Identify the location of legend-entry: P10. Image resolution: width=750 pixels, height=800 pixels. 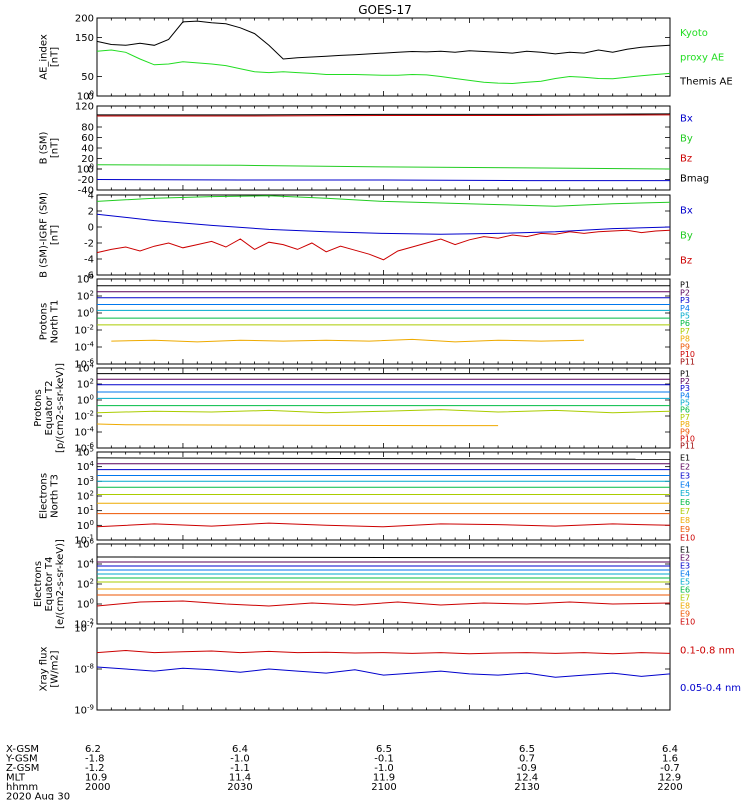
(687, 438).